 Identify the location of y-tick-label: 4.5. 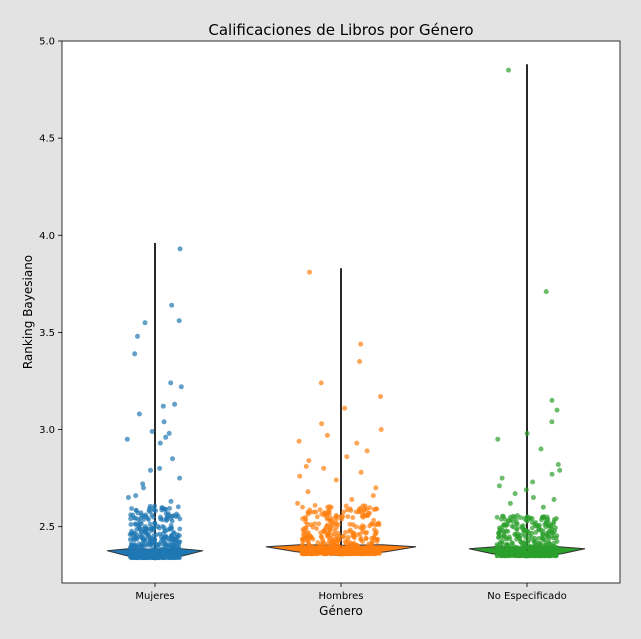
(47, 139).